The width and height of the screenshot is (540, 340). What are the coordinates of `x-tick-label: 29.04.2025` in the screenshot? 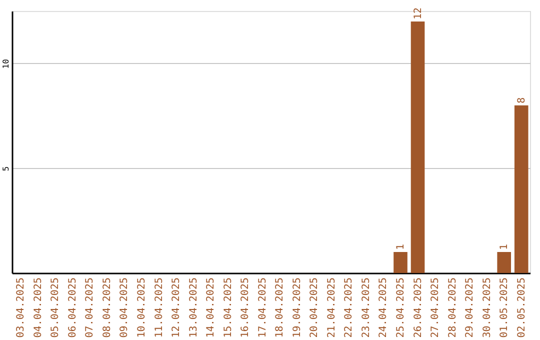 It's located at (470, 308).